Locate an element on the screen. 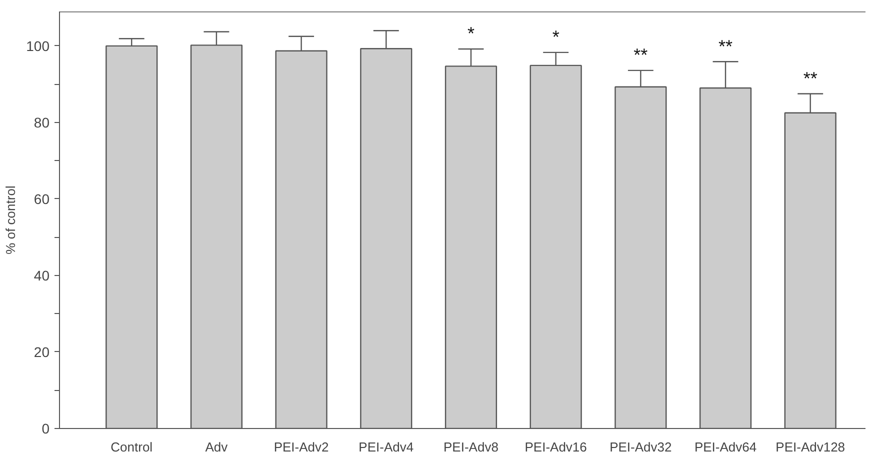 The width and height of the screenshot is (869, 457). y-axis-title: % of control is located at coordinates (10, 220).